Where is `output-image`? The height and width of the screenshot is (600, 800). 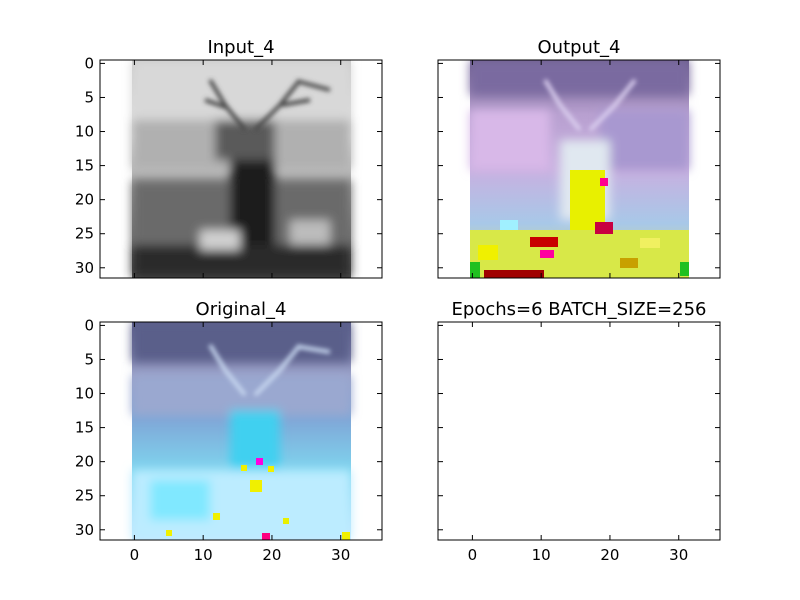 output-image is located at coordinates (579, 169).